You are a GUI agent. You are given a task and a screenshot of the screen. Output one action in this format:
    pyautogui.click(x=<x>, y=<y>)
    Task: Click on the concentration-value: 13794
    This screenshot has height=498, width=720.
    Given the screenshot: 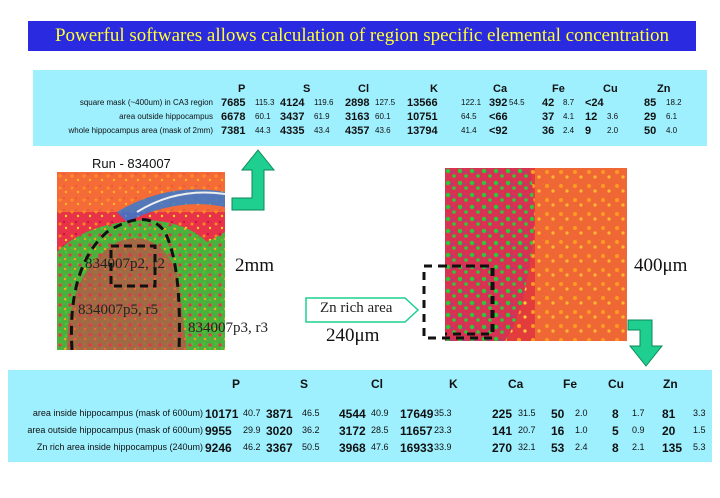 What is the action you would take?
    pyautogui.click(x=422, y=131)
    